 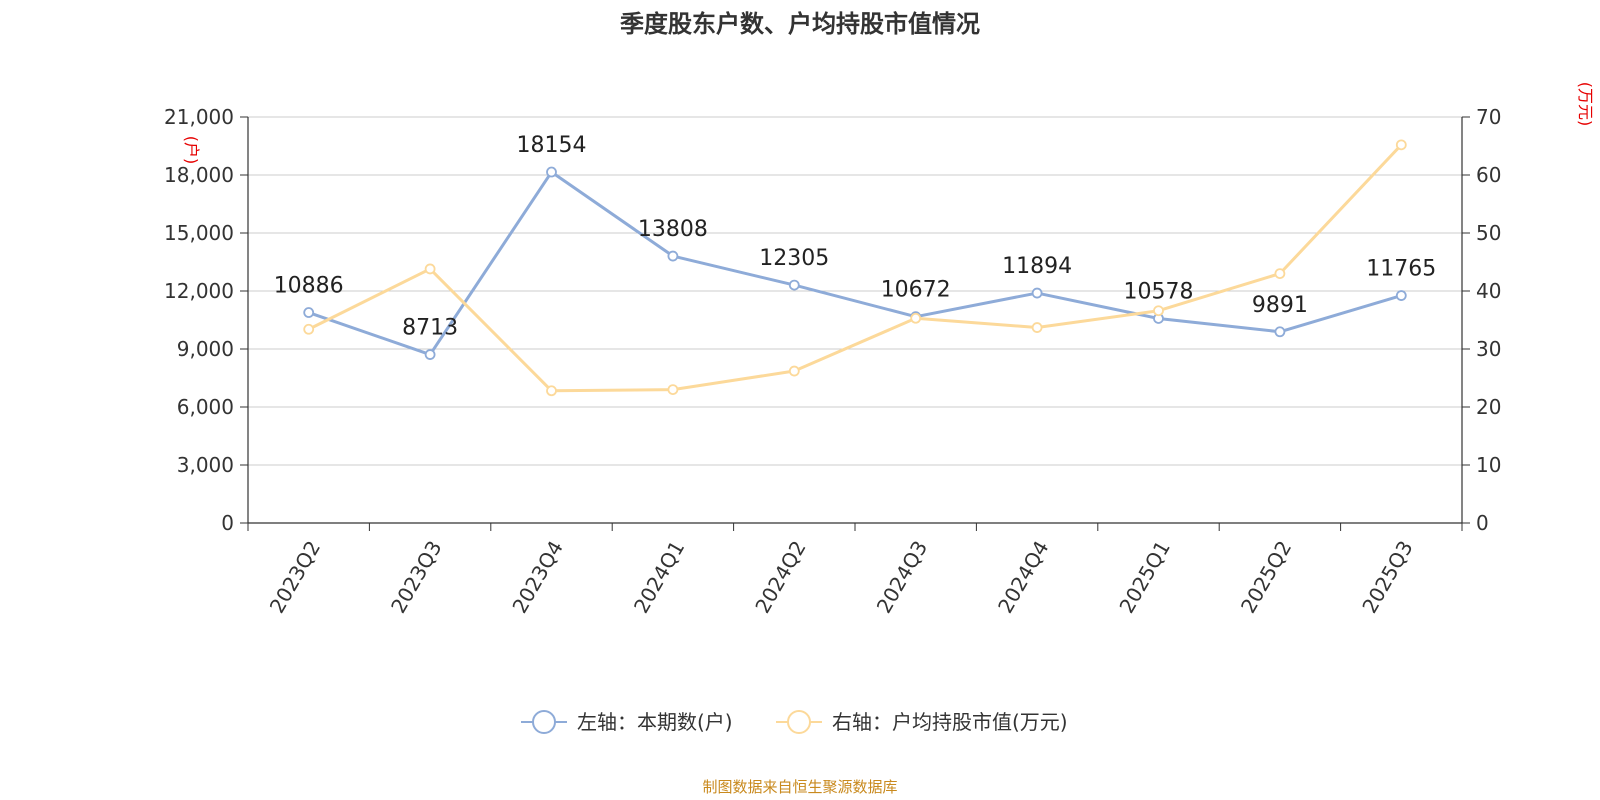 What do you see at coordinates (1488, 407) in the screenshot?
I see `right-axis-tick-label: 20` at bounding box center [1488, 407].